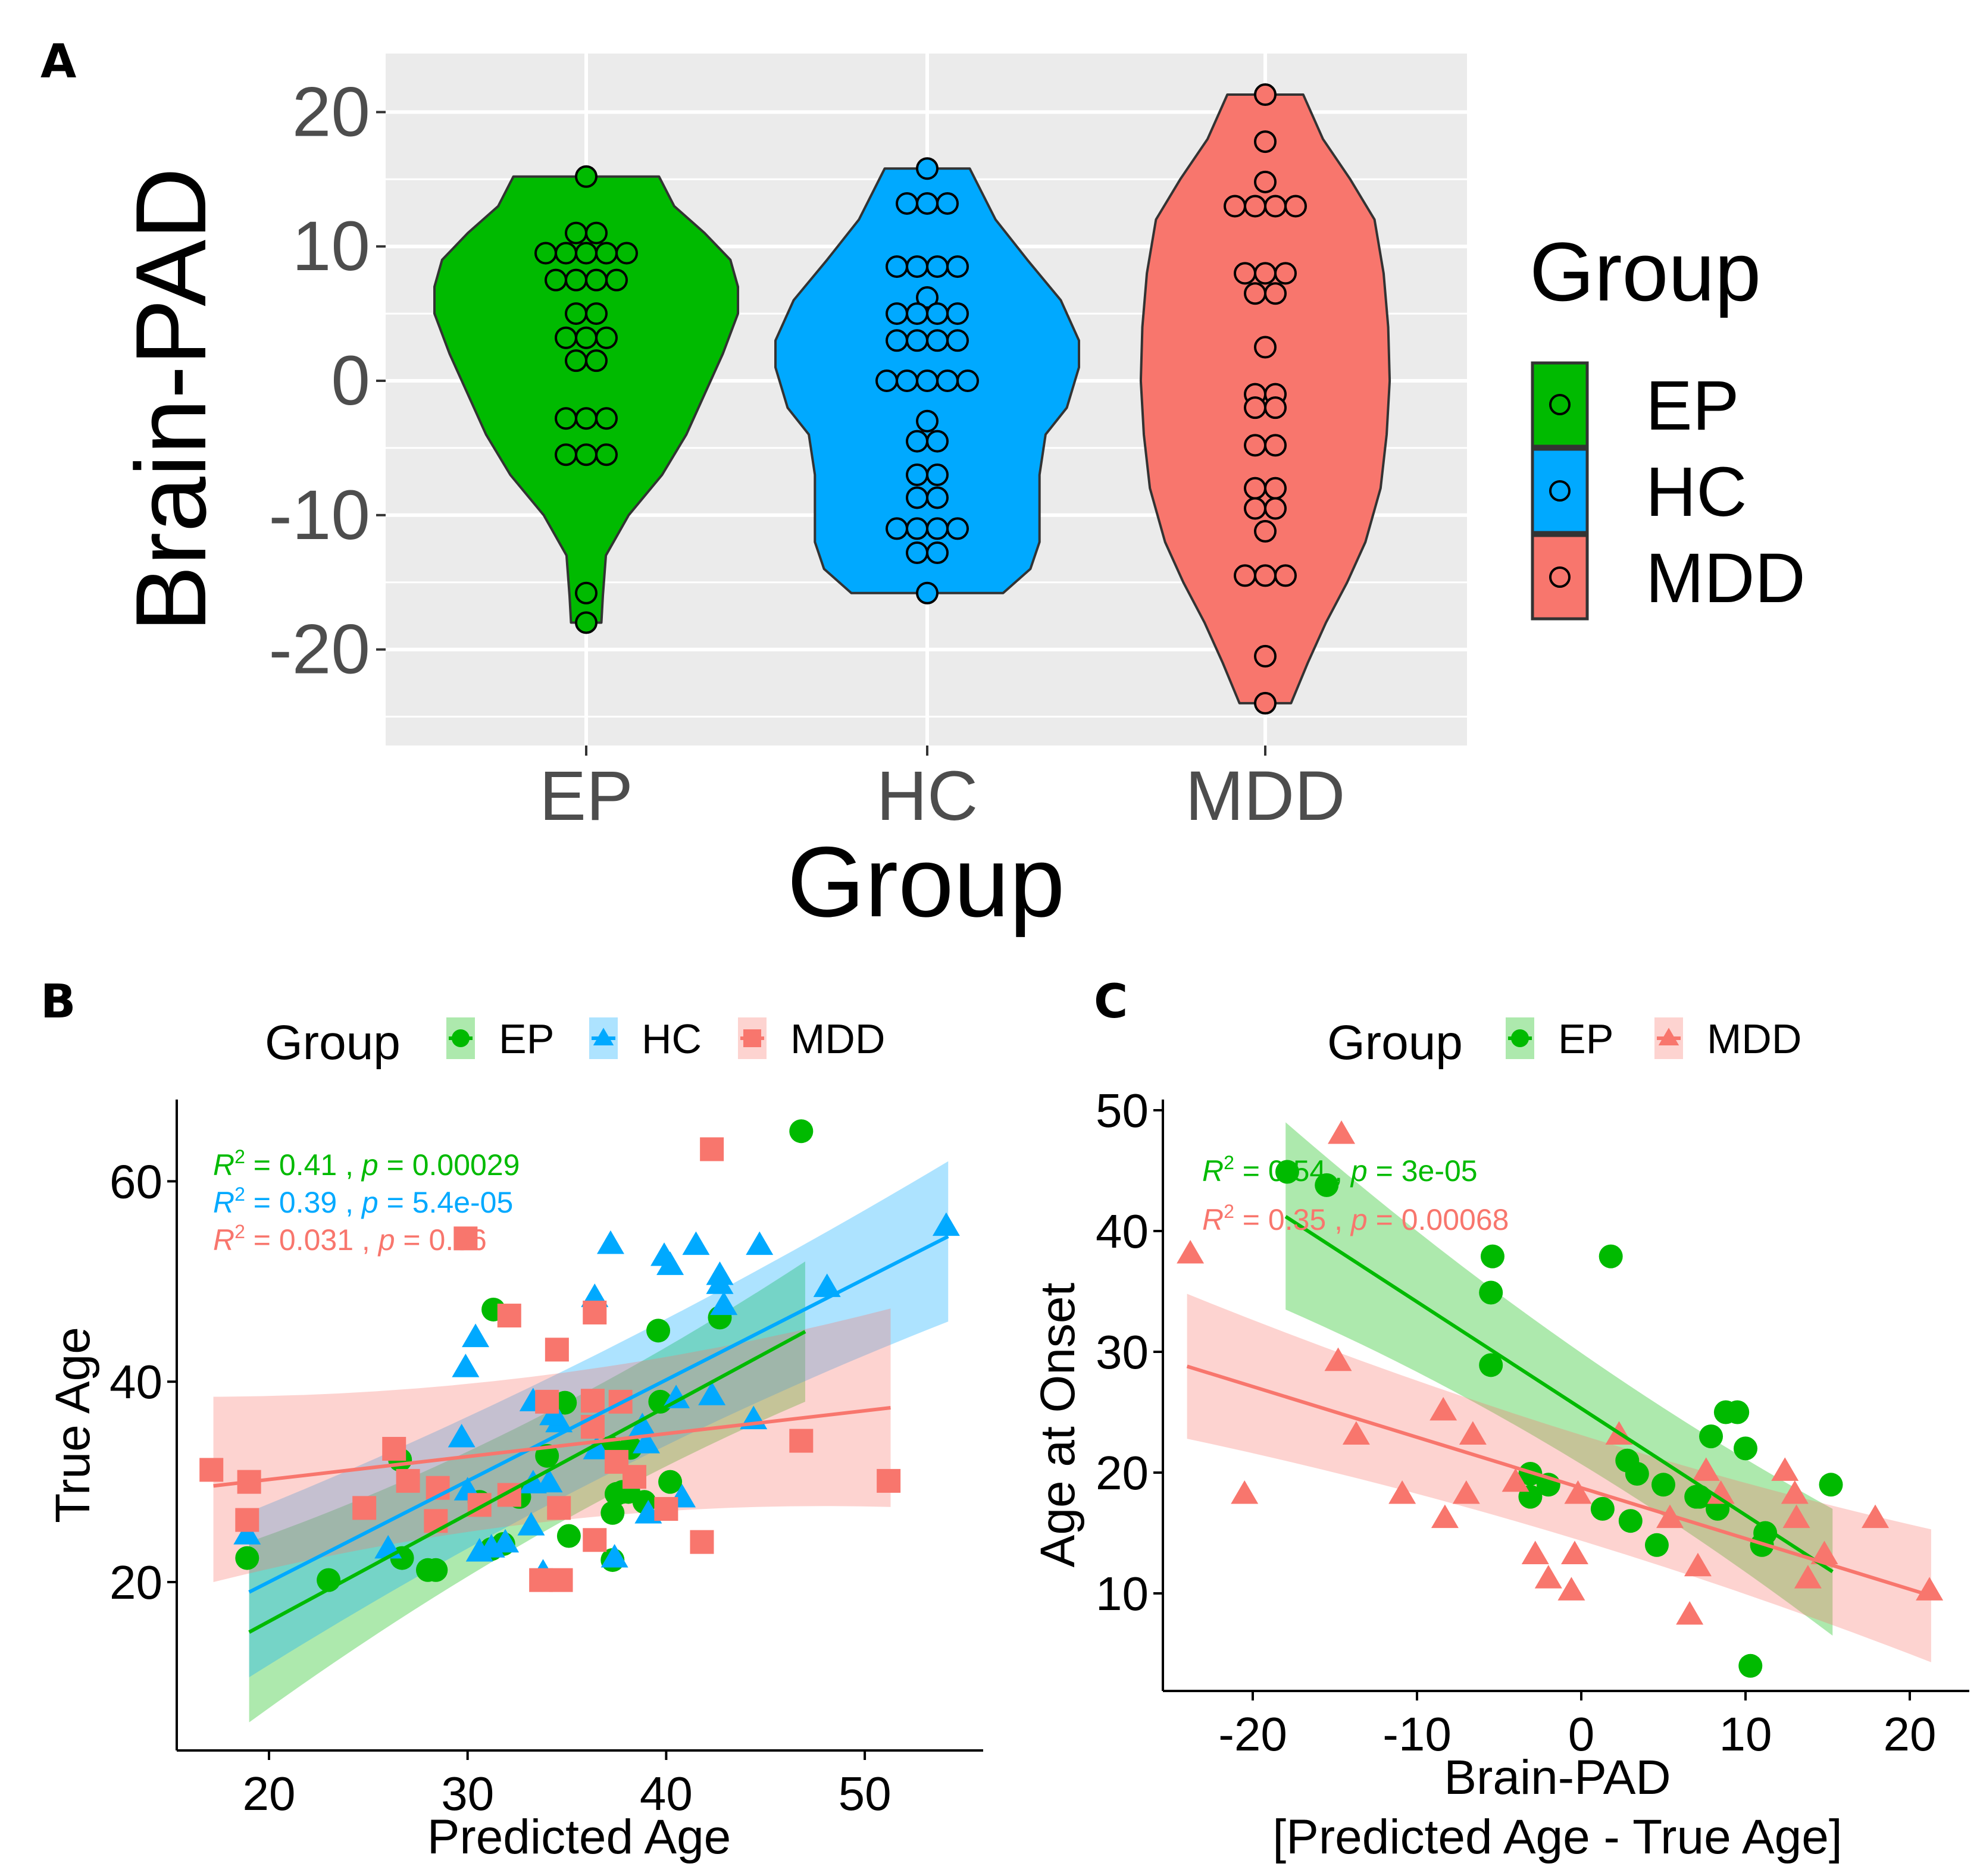 This screenshot has height=1876, width=1980. I want to click on panel-a-legend-title: Group, so click(1645, 271).